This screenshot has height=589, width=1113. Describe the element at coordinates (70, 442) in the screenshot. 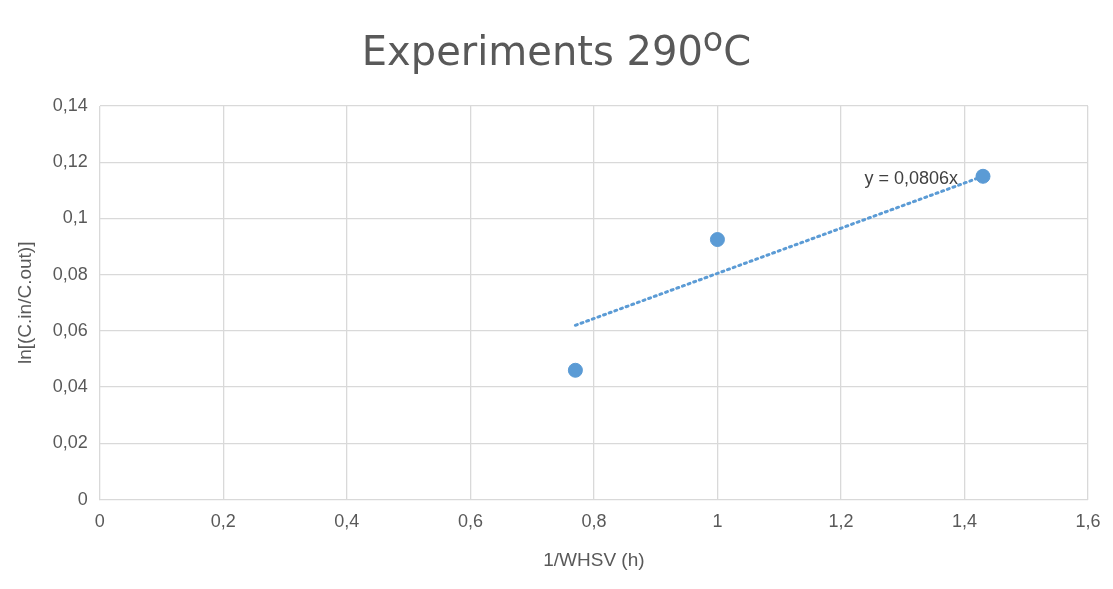

I see `y-tick-label: 0,02` at that location.